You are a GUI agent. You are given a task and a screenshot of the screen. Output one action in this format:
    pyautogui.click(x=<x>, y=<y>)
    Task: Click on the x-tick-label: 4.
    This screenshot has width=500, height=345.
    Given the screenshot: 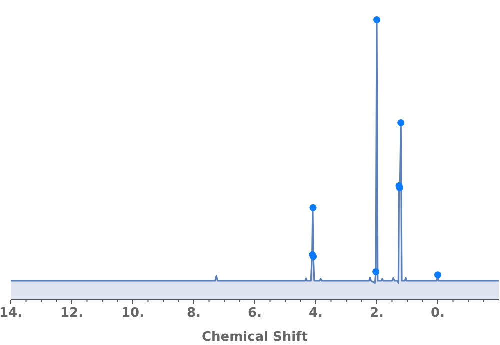 What is the action you would take?
    pyautogui.click(x=316, y=313)
    